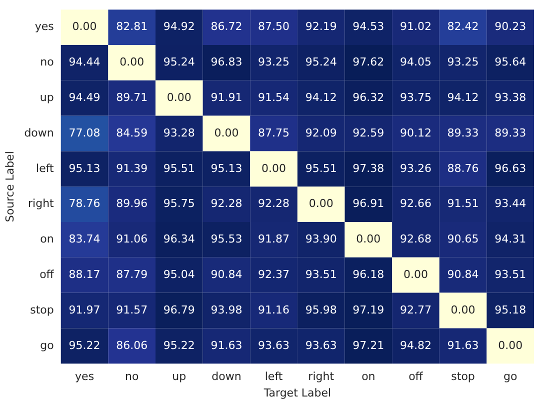 This screenshot has width=538, height=400. What do you see at coordinates (84, 168) in the screenshot?
I see `data-label: 95.13` at bounding box center [84, 168].